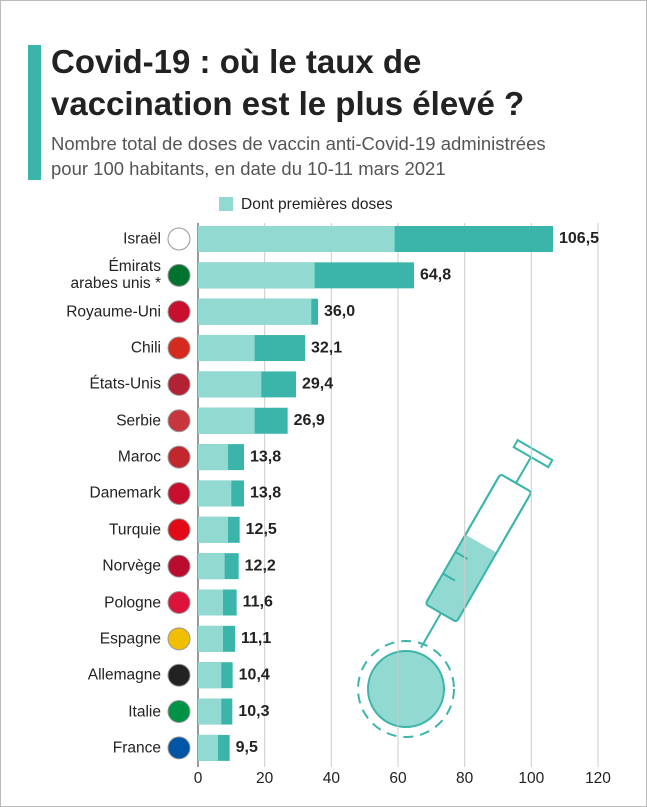  Describe the element at coordinates (130, 639) in the screenshot. I see `category-label: Espagne` at that location.